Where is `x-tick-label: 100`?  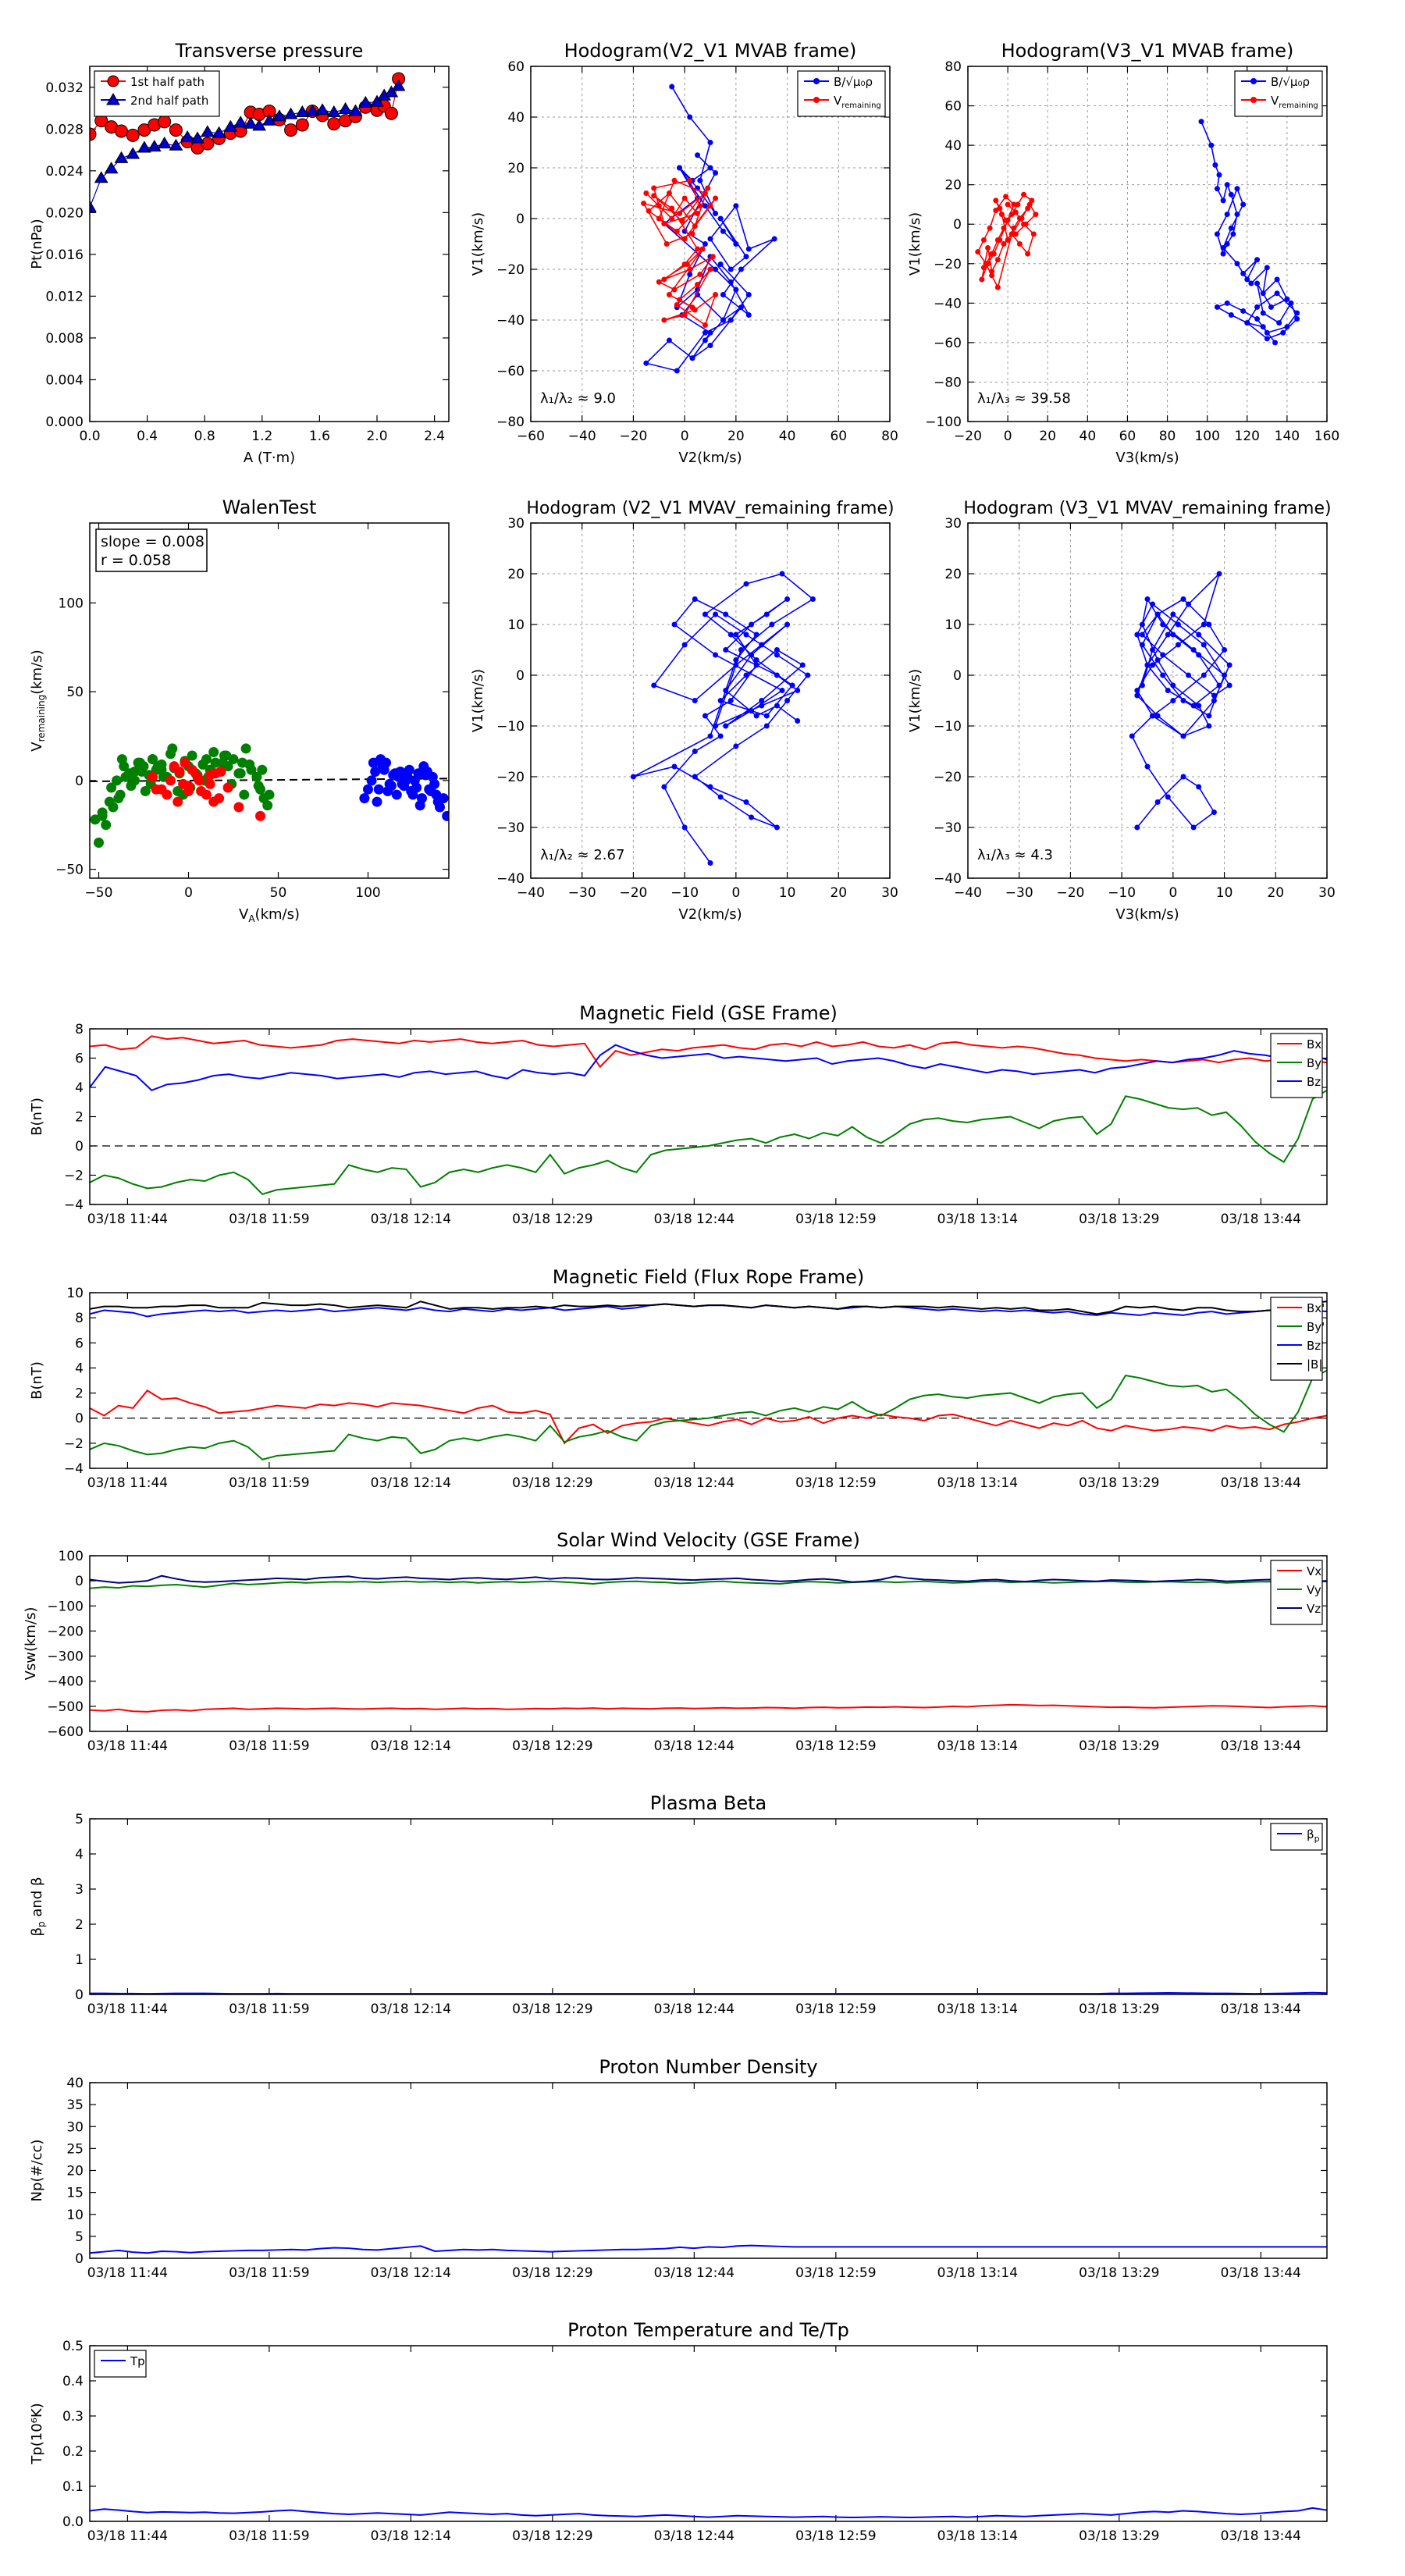 x-tick-label: 100 is located at coordinates (1207, 436).